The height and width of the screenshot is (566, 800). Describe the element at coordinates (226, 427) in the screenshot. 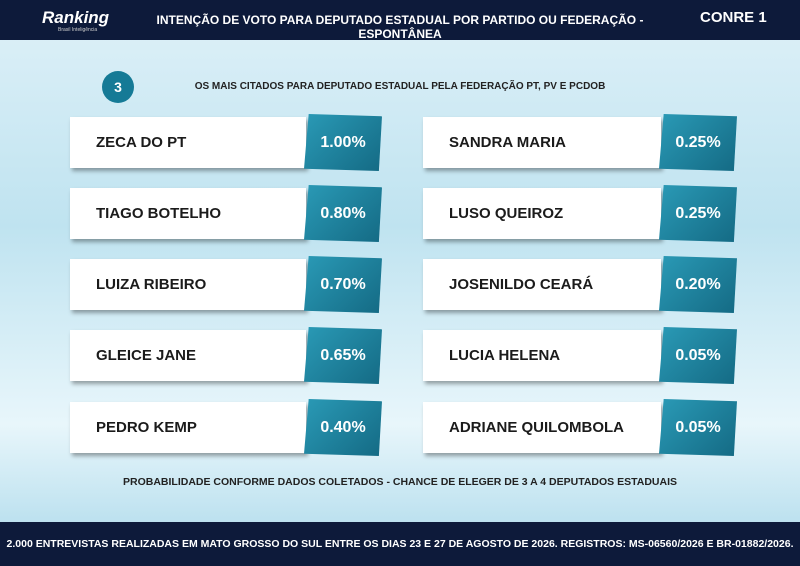

I see `candidate-card: PEDRO KEMP 0.40%` at that location.